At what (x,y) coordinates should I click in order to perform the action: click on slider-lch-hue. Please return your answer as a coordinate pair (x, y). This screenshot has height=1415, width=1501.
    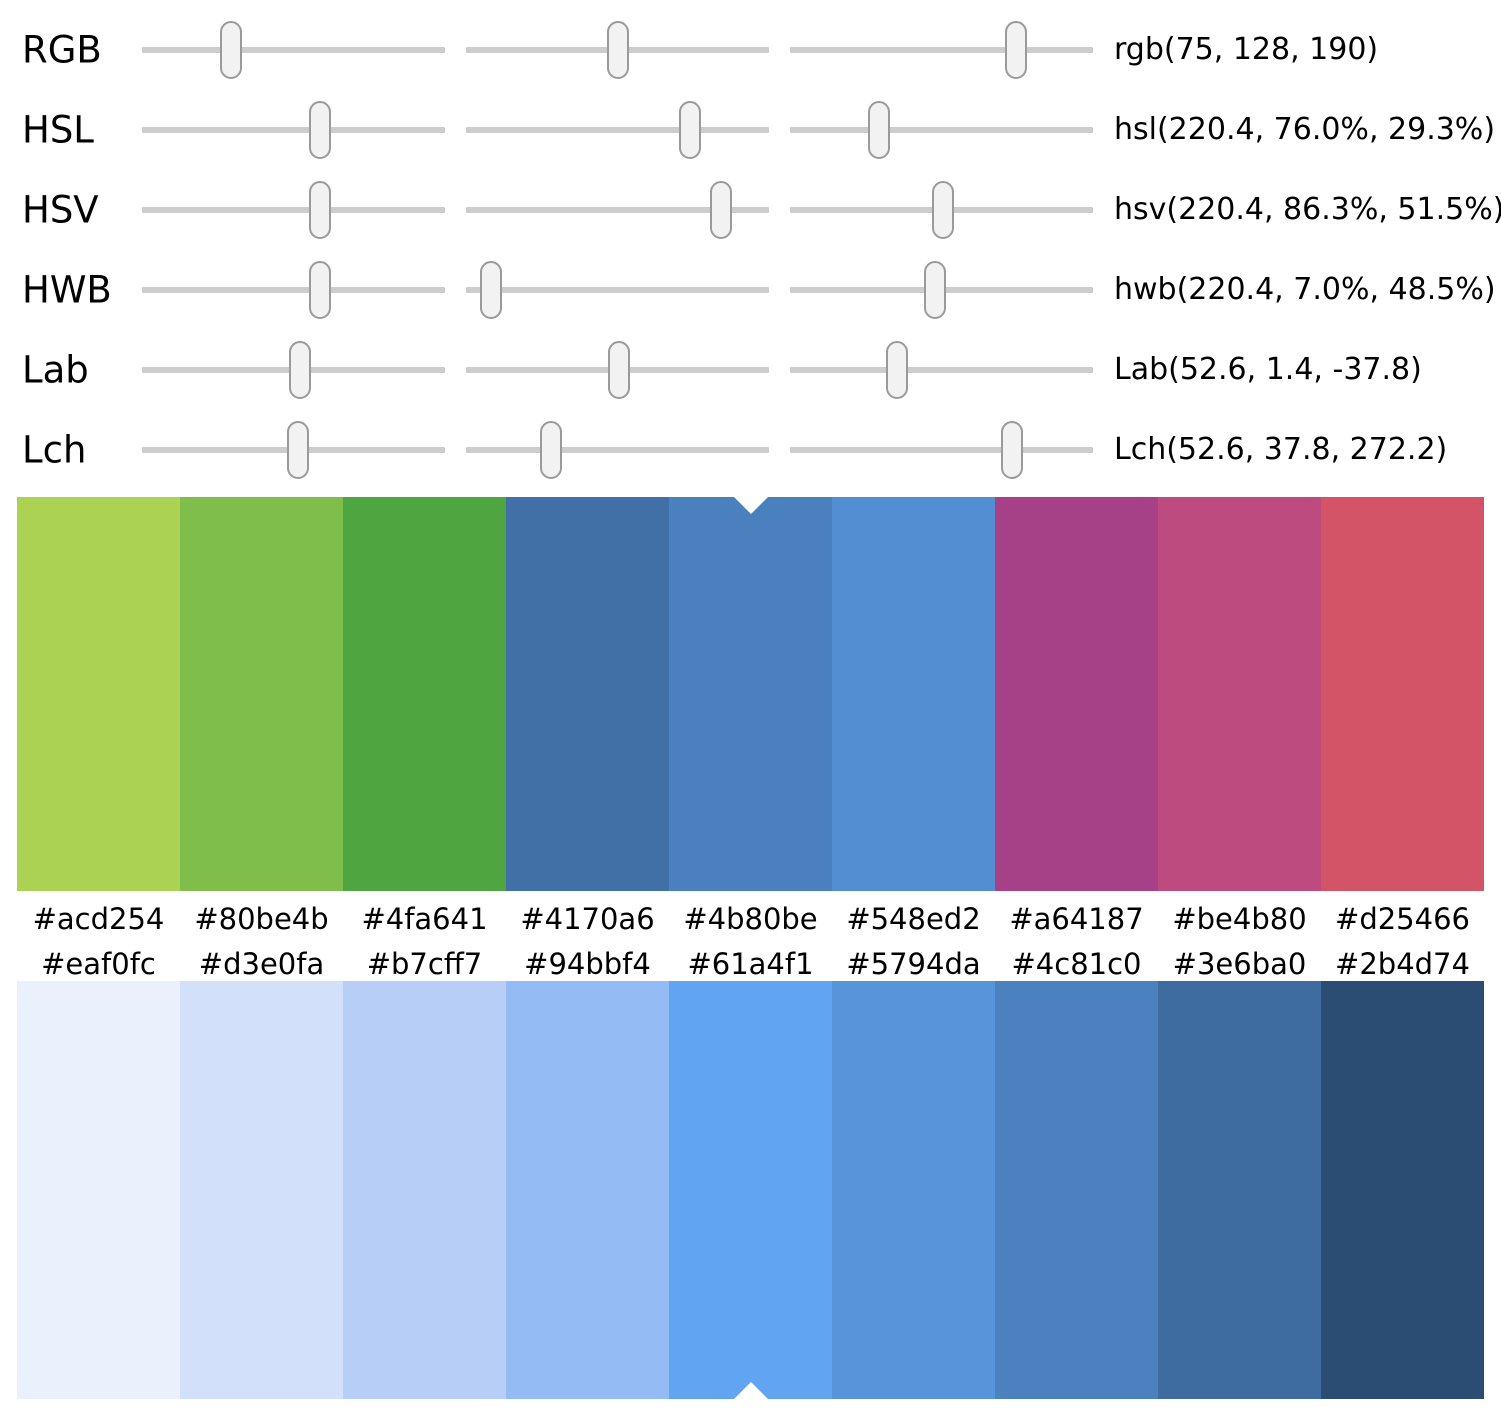
    Looking at the image, I should click on (941, 450).